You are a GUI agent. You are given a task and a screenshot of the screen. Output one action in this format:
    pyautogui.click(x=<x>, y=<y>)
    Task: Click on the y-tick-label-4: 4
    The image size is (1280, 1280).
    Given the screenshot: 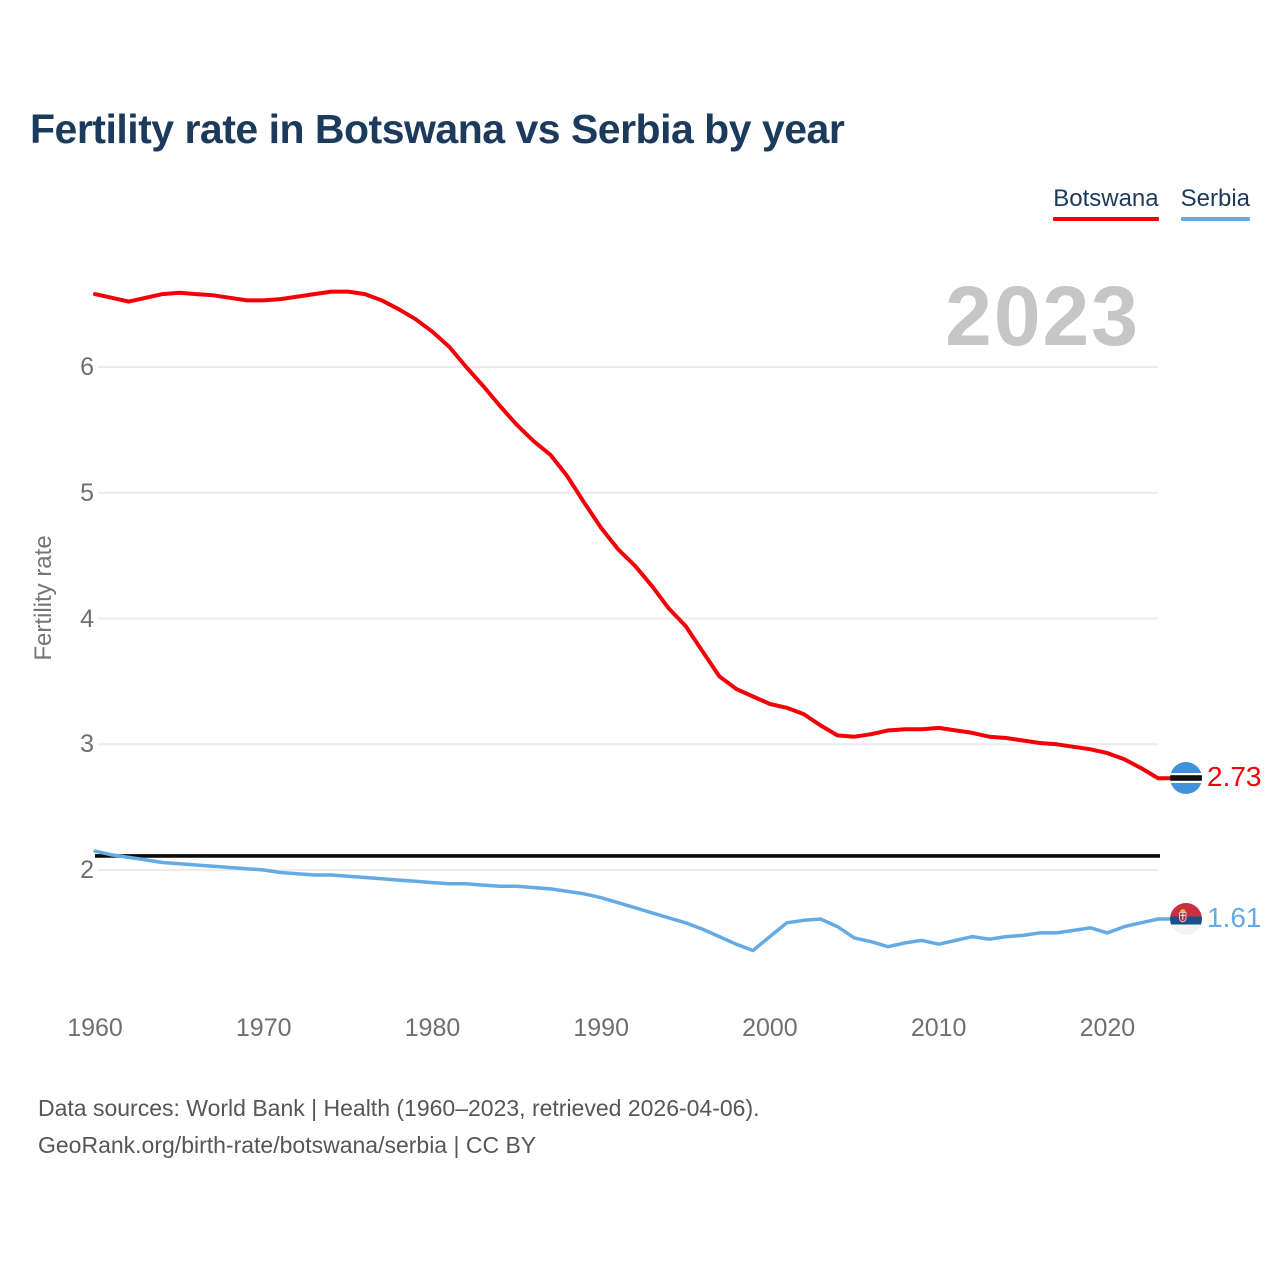 What is the action you would take?
    pyautogui.click(x=87, y=618)
    